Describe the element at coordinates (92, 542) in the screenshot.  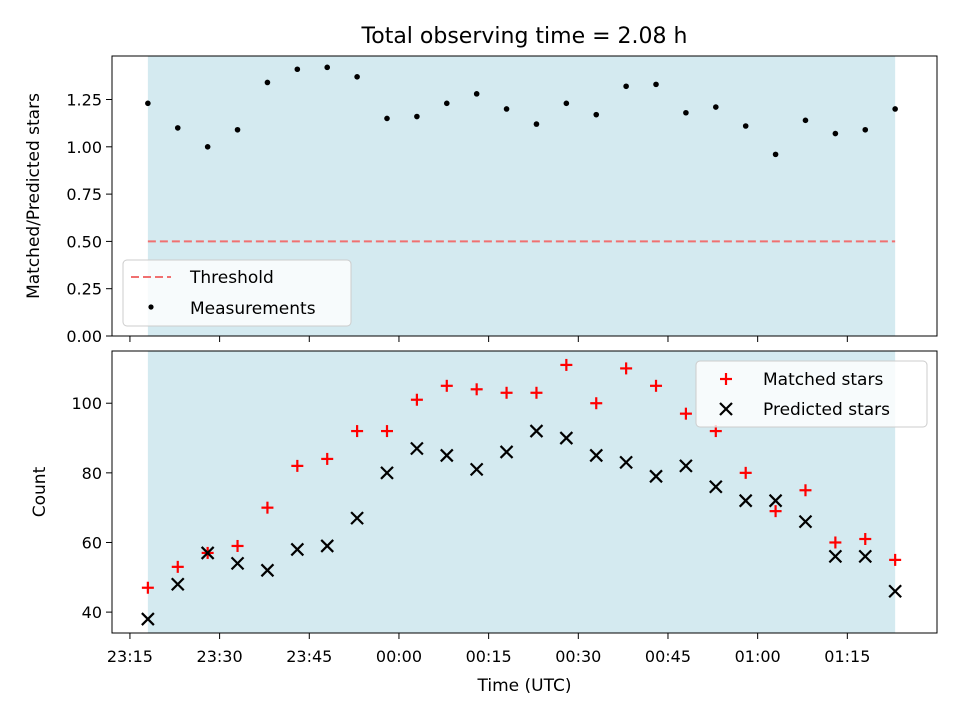
I see `y-tick-label: 60` at that location.